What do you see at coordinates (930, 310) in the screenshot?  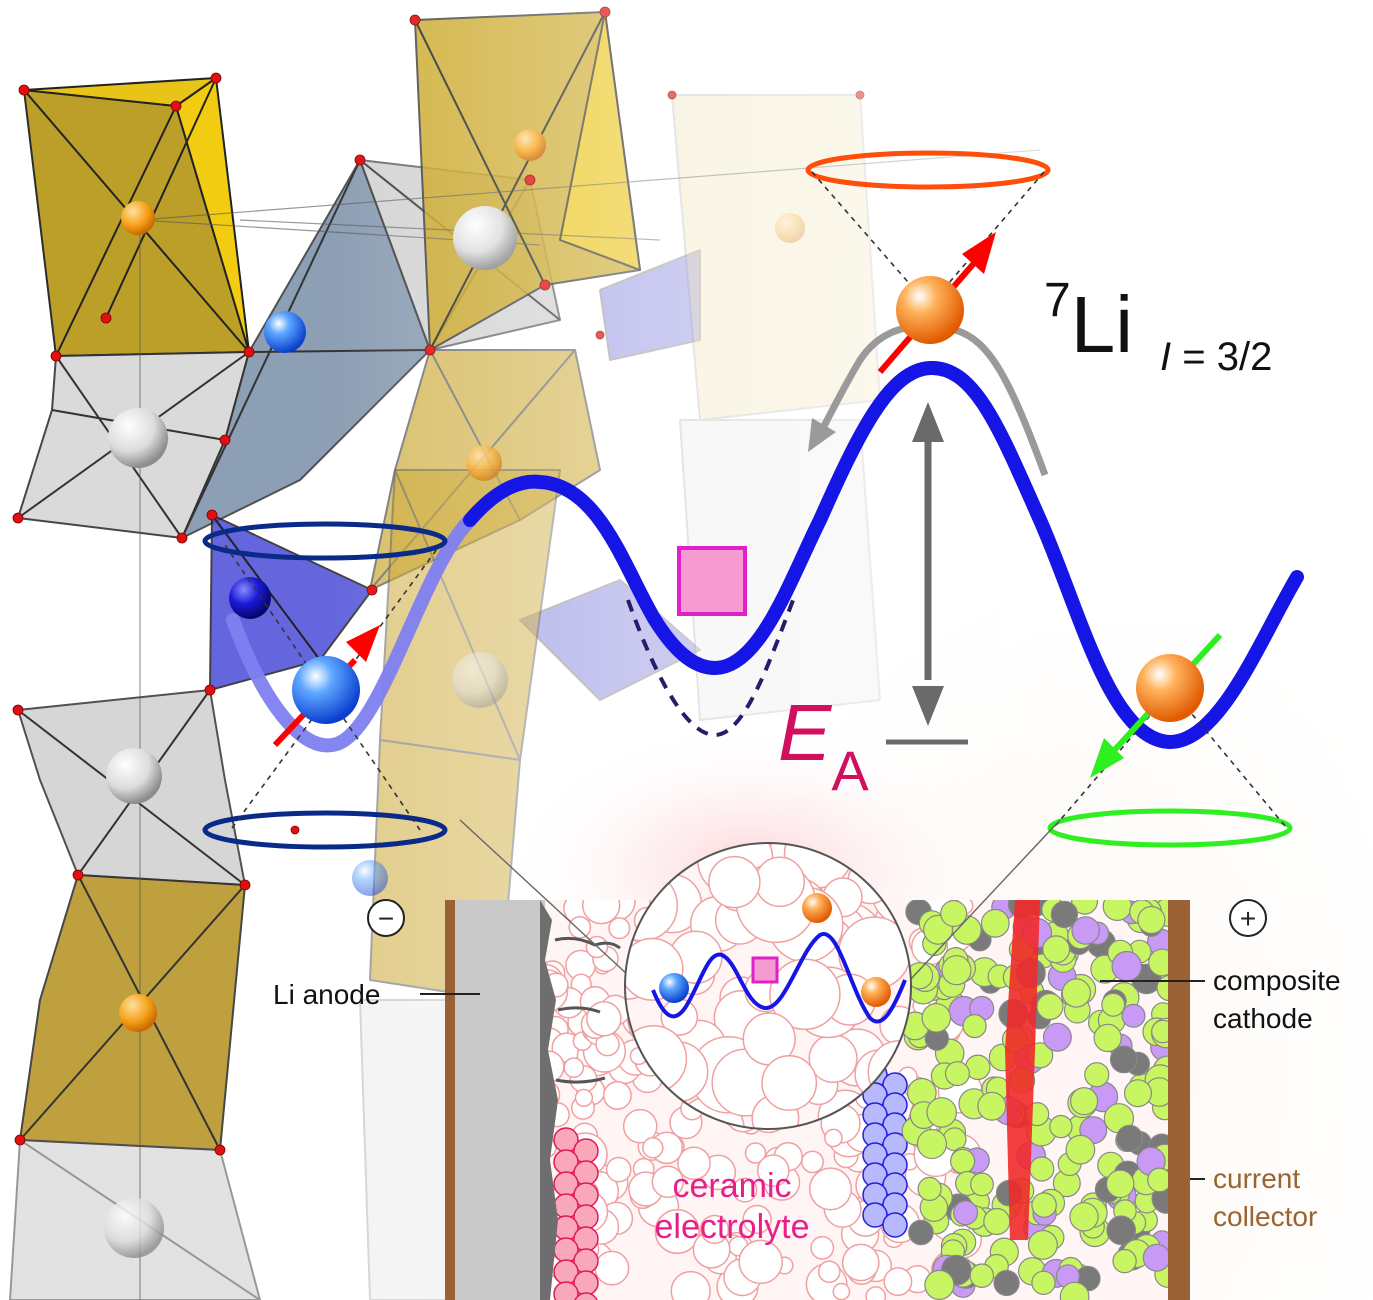 I see `li-ion-orange-top` at bounding box center [930, 310].